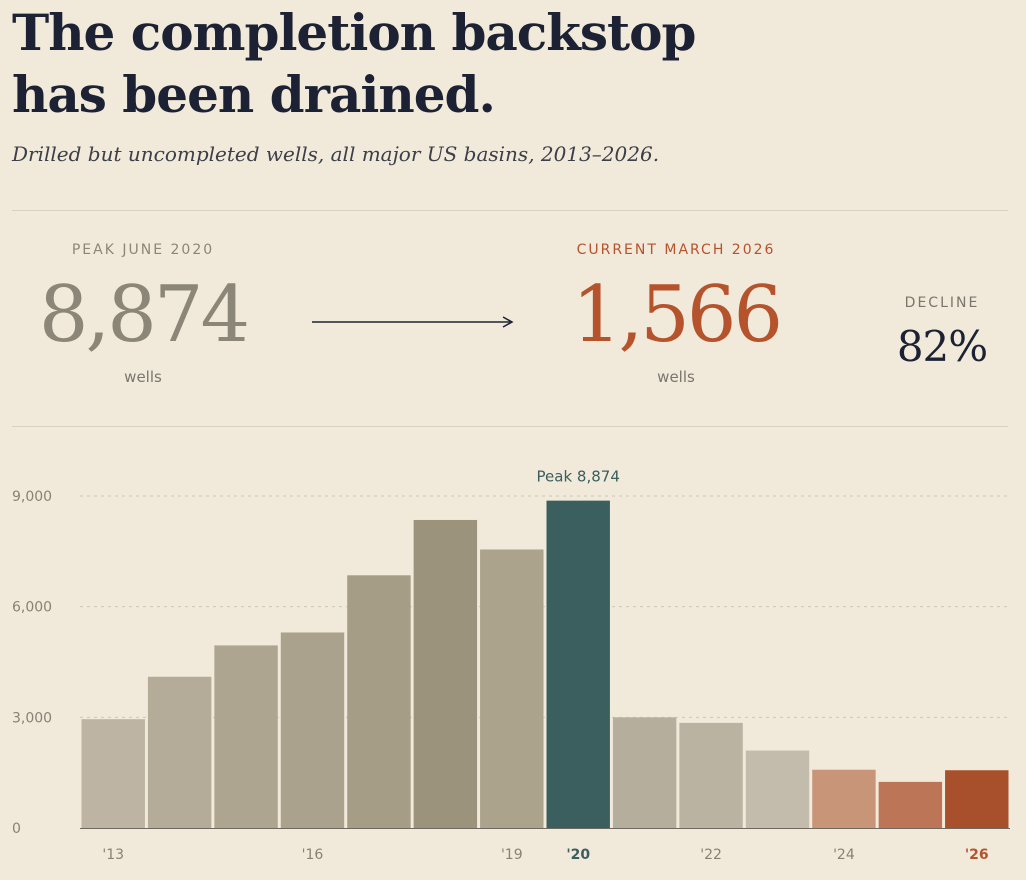 This screenshot has width=1026, height=880. What do you see at coordinates (246, 736) in the screenshot?
I see `bar-2015` at bounding box center [246, 736].